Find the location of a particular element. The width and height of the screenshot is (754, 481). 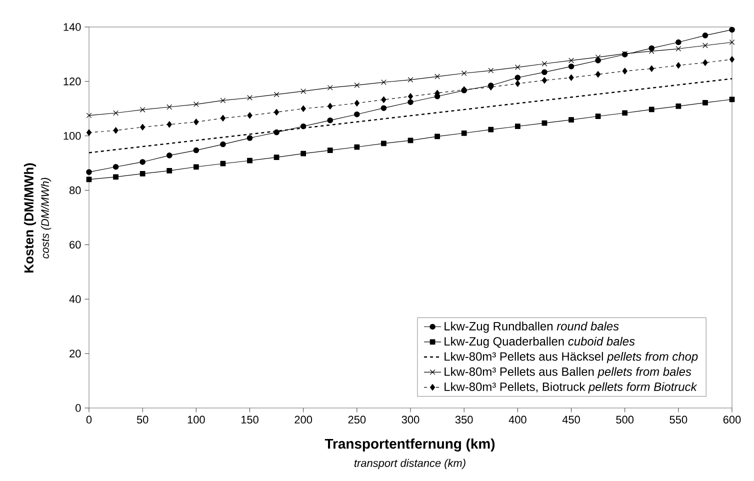

x-tick-label: 450 is located at coordinates (571, 420).